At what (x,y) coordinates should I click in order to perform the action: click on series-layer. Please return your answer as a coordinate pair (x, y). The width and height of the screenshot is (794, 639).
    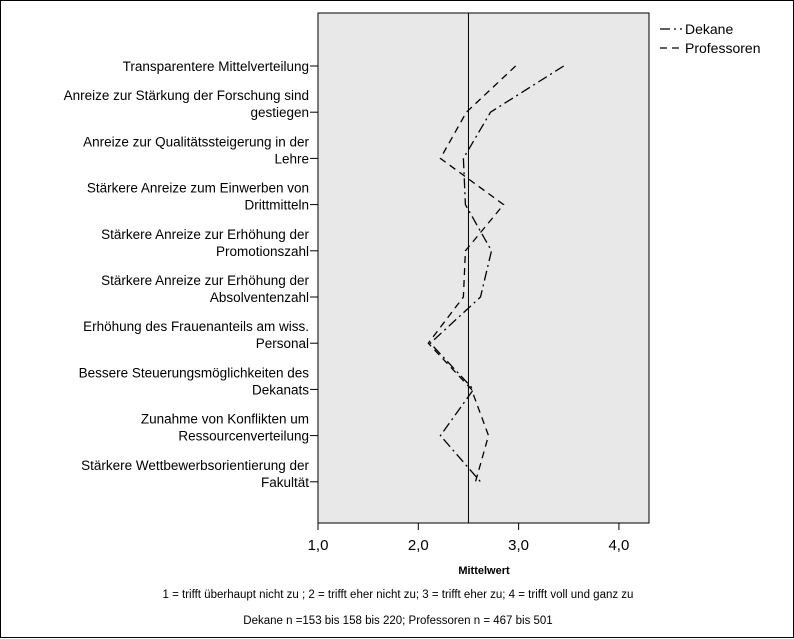
    Looking at the image, I should click on (496, 274).